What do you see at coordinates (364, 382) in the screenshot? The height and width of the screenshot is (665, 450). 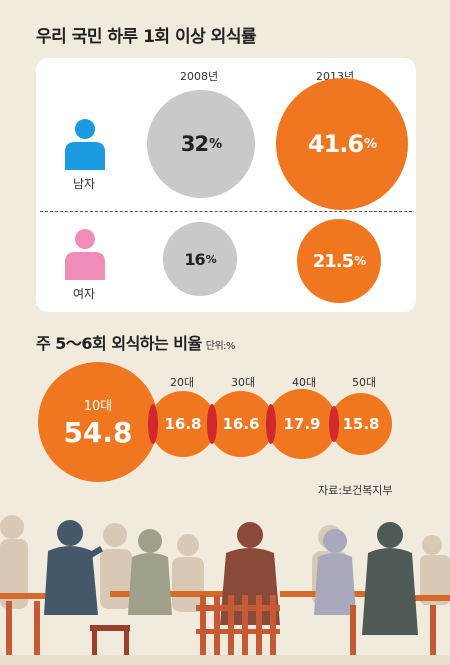 I see `age-label-50s: 50대` at bounding box center [364, 382].